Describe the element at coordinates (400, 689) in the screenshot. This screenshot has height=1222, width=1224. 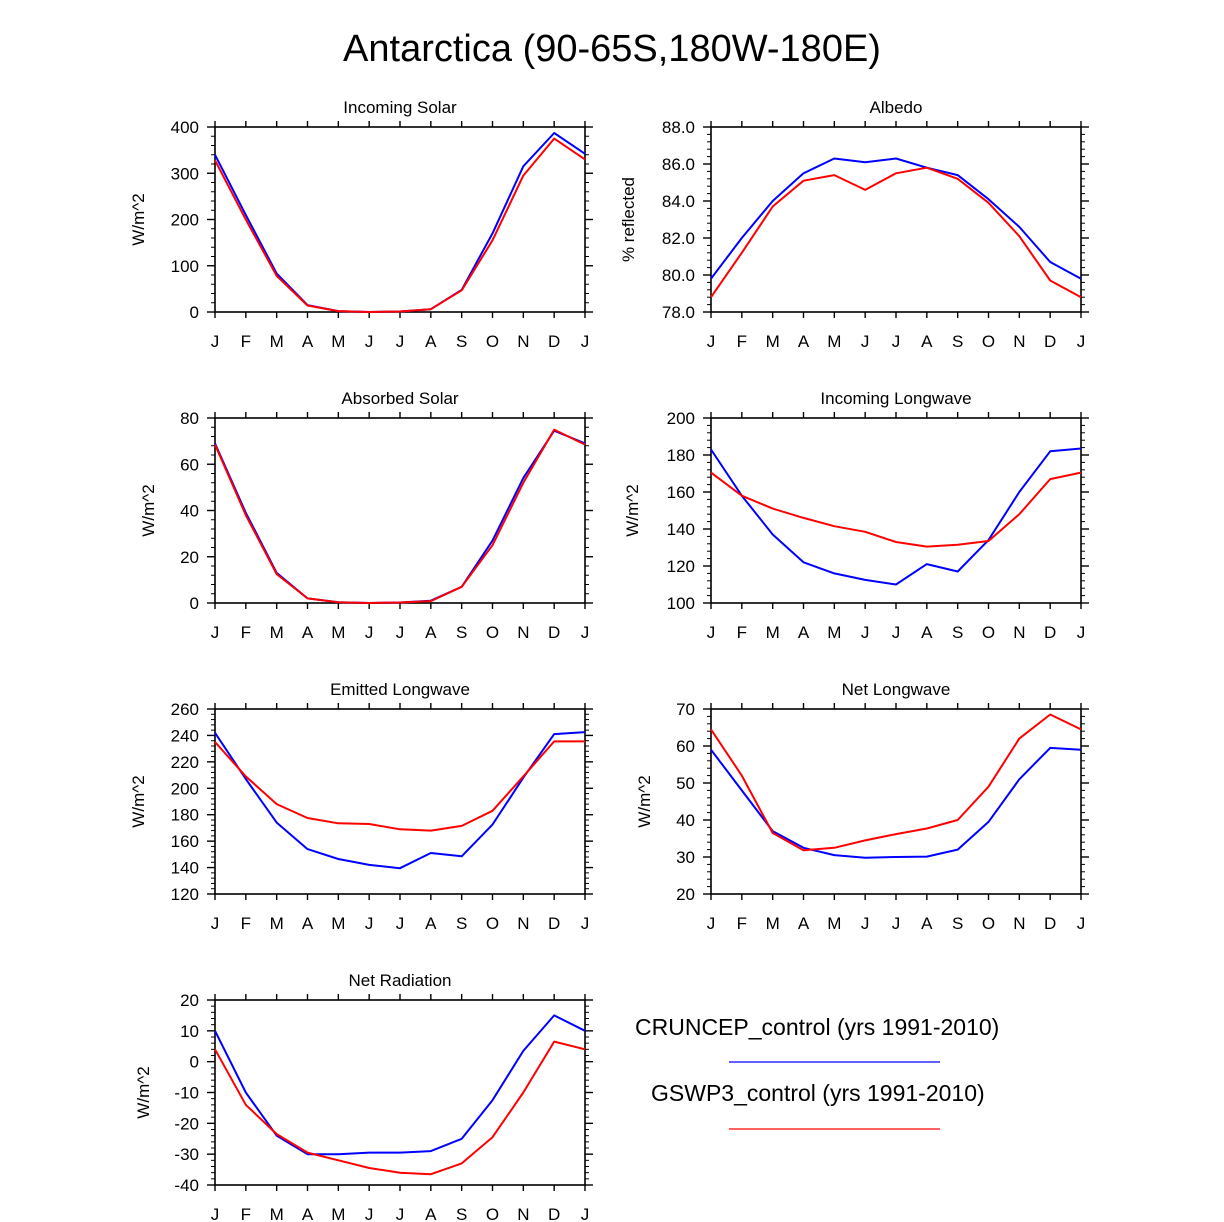
I see `panel-title: Emitted Longwave` at that location.